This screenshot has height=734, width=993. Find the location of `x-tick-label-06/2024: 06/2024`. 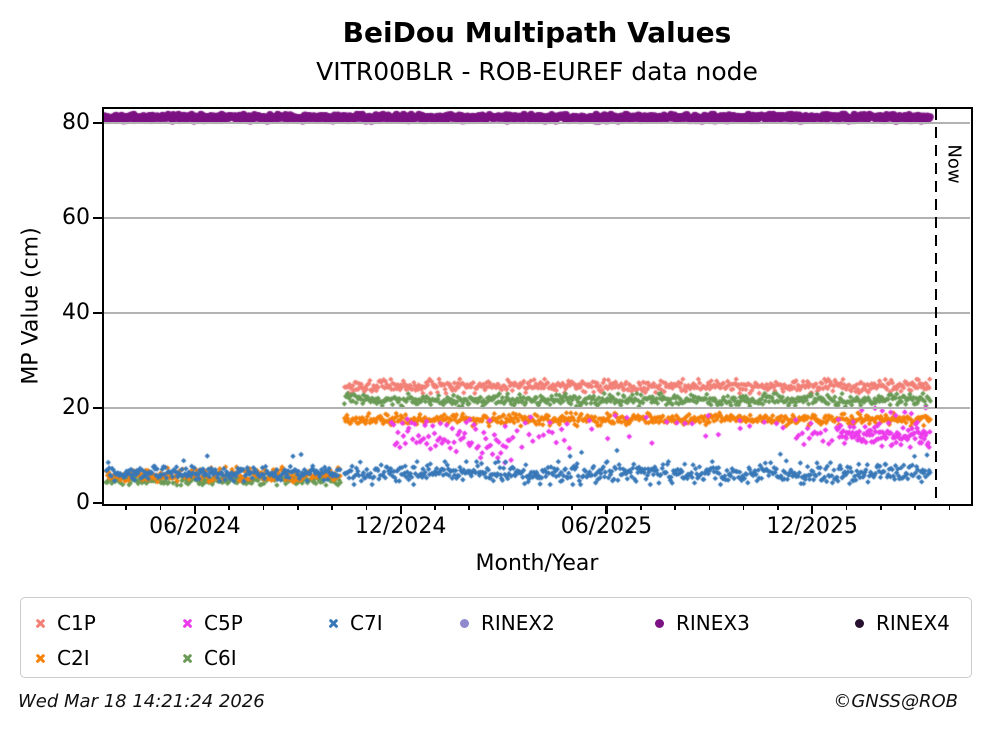

x-tick-label-06/2024: 06/2024 is located at coordinates (195, 526).